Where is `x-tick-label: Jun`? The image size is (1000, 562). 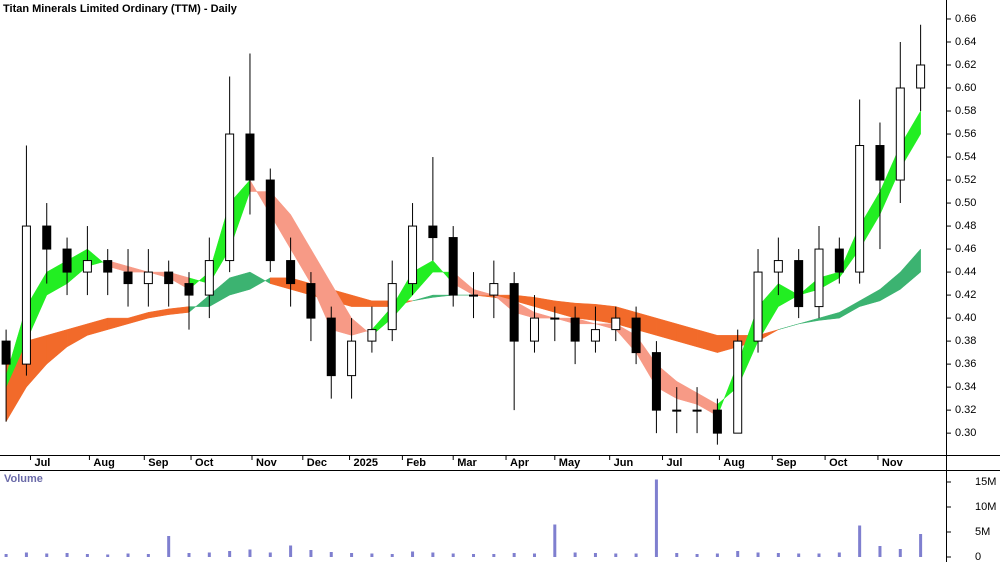 x-tick-label: Jun is located at coordinates (624, 463).